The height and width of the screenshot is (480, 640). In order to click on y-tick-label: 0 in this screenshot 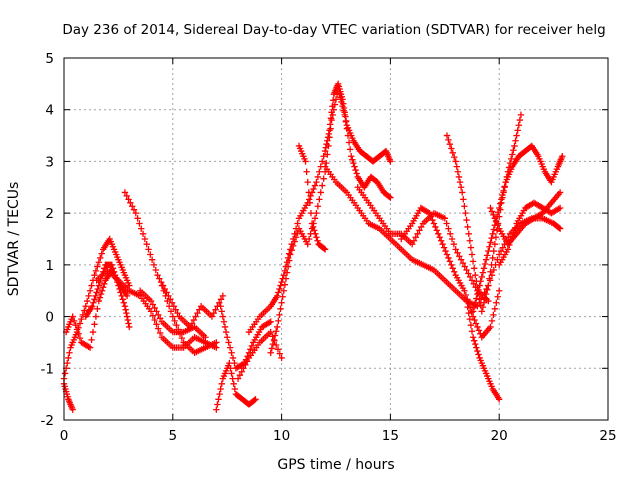, I will do `click(49, 318)`.